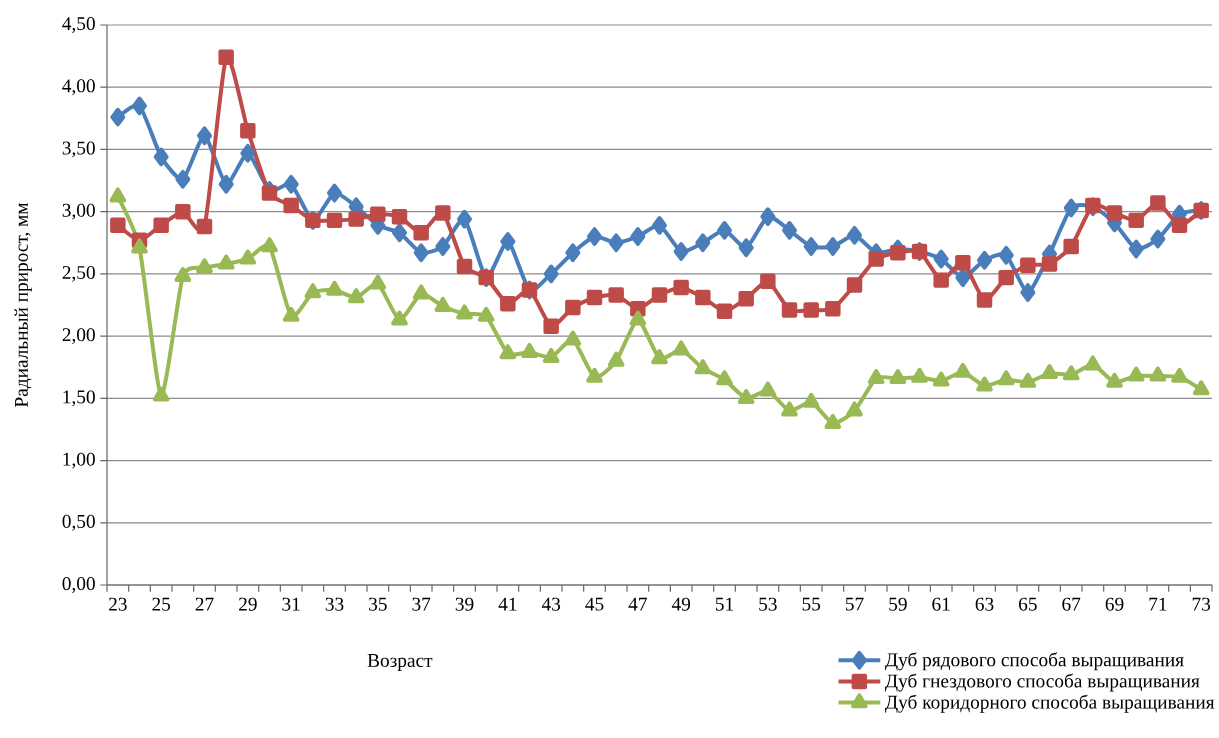 The width and height of the screenshot is (1219, 738). I want to click on x-tick-label: 23, so click(118, 604).